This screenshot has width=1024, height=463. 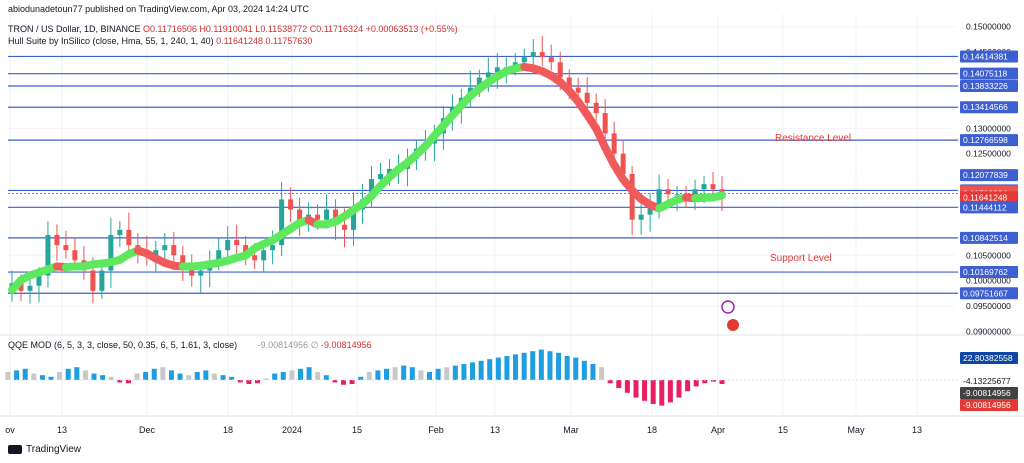 What do you see at coordinates (314, 345) in the screenshot?
I see `qqe-empty-symbol: ∅` at bounding box center [314, 345].